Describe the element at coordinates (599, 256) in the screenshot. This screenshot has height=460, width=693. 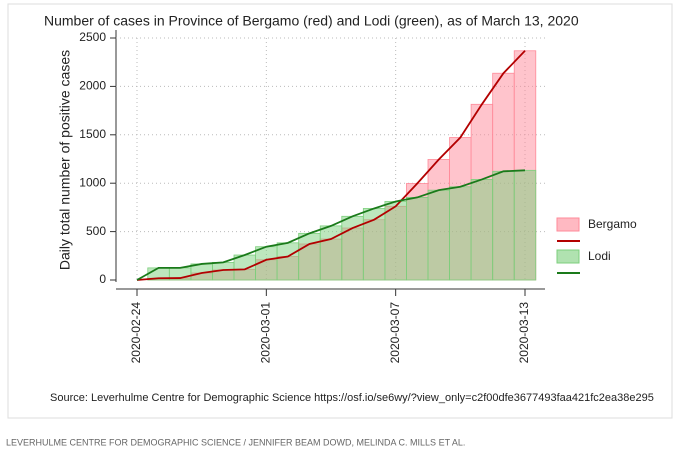
I see `legend-label: Lodi` at that location.